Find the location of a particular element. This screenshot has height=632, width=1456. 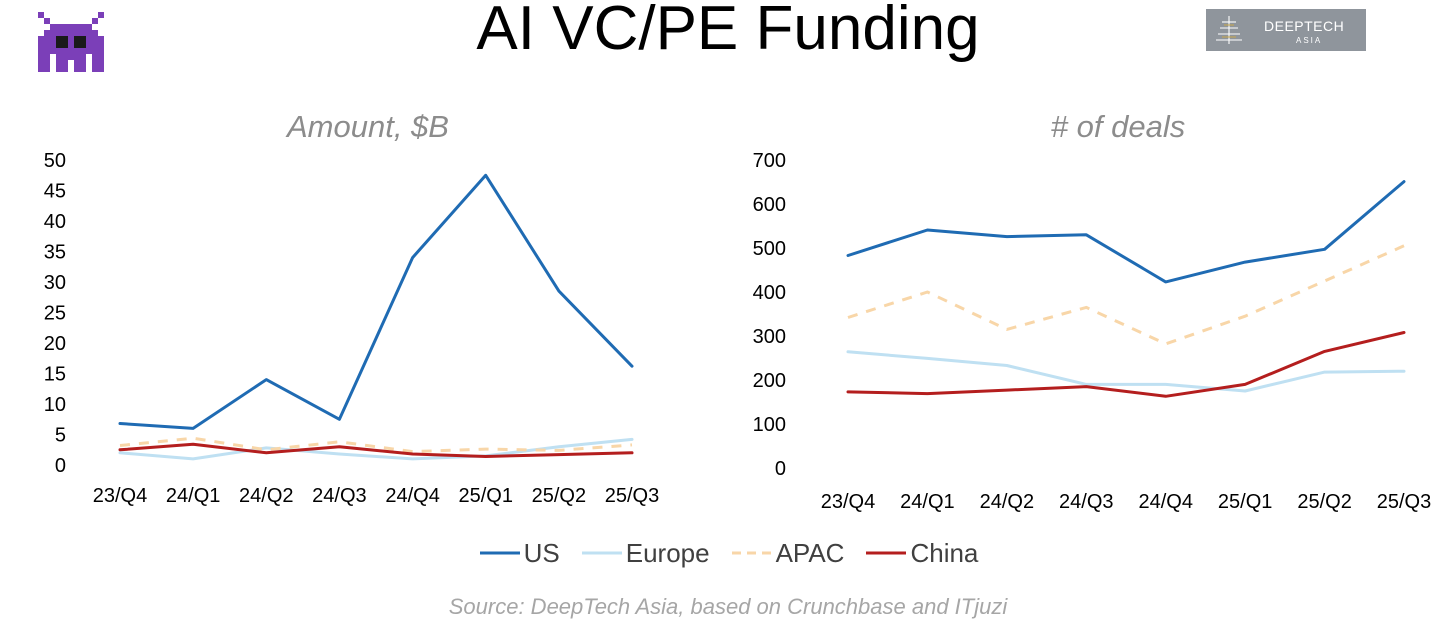

series-line-china-deals is located at coordinates (1126, 364).